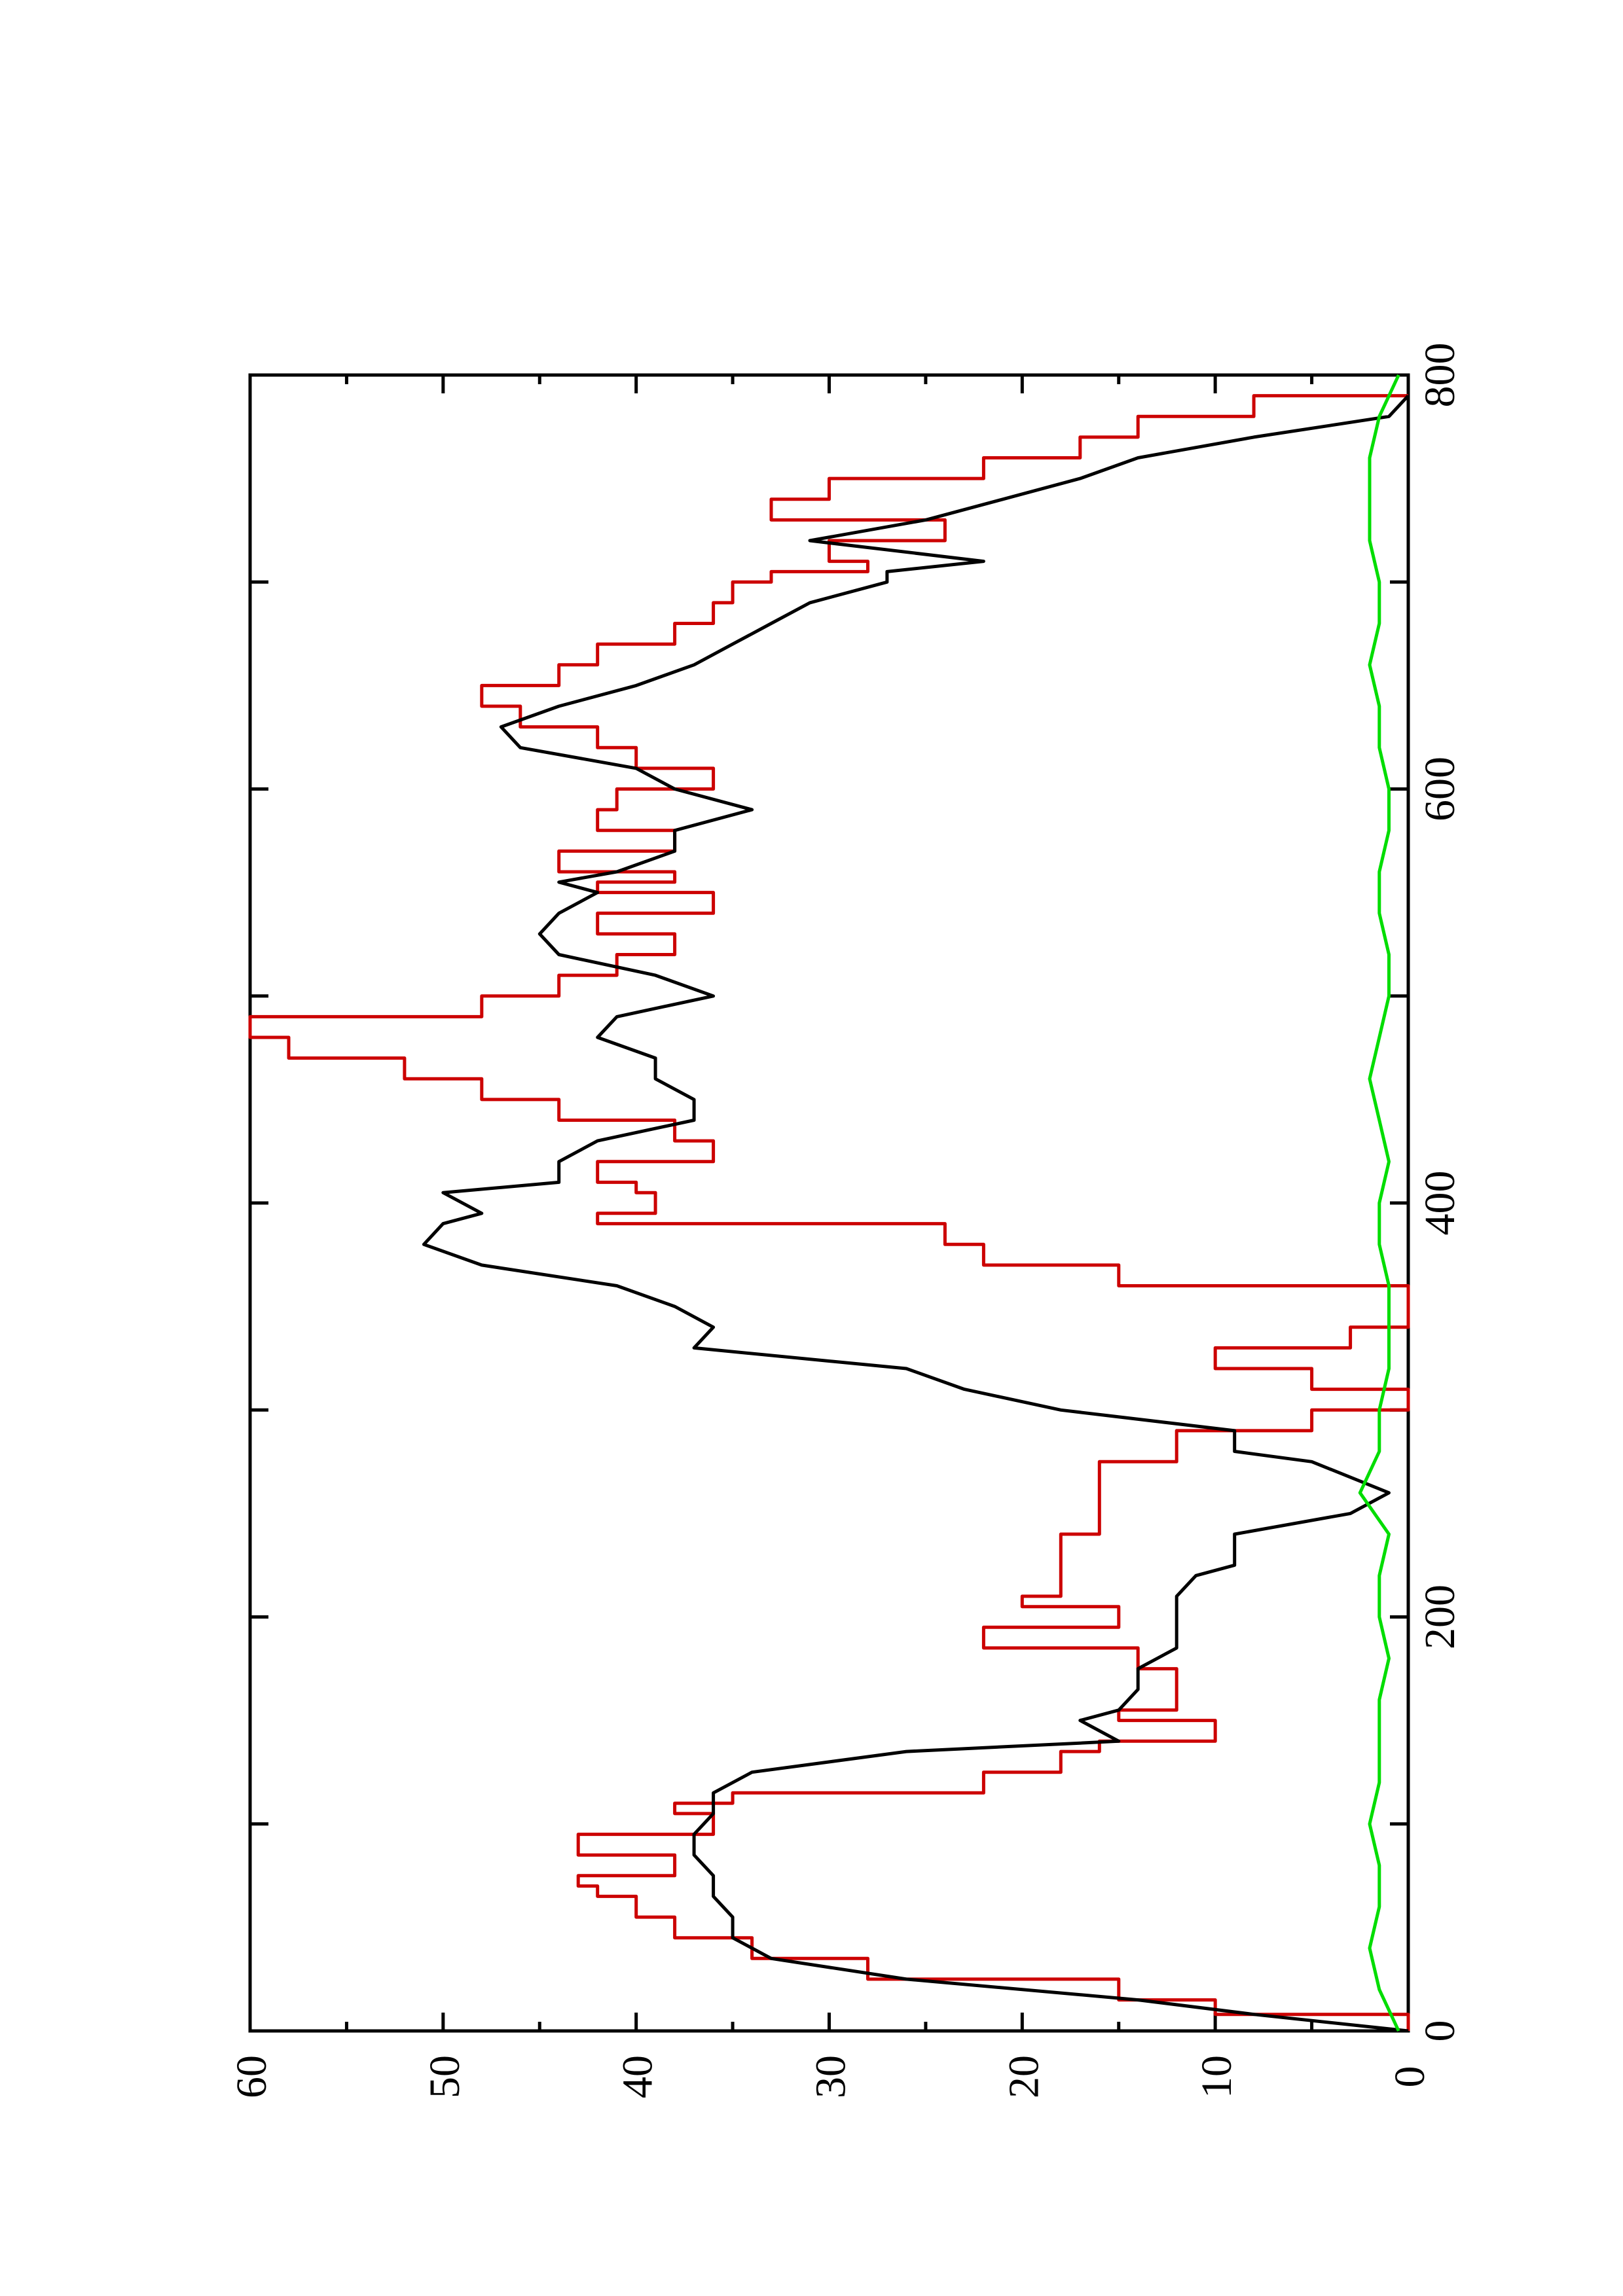 Image resolution: width=1623 pixels, height=2296 pixels. Describe the element at coordinates (445, 2076) in the screenshot. I see `y-tick-label: 50` at that location.